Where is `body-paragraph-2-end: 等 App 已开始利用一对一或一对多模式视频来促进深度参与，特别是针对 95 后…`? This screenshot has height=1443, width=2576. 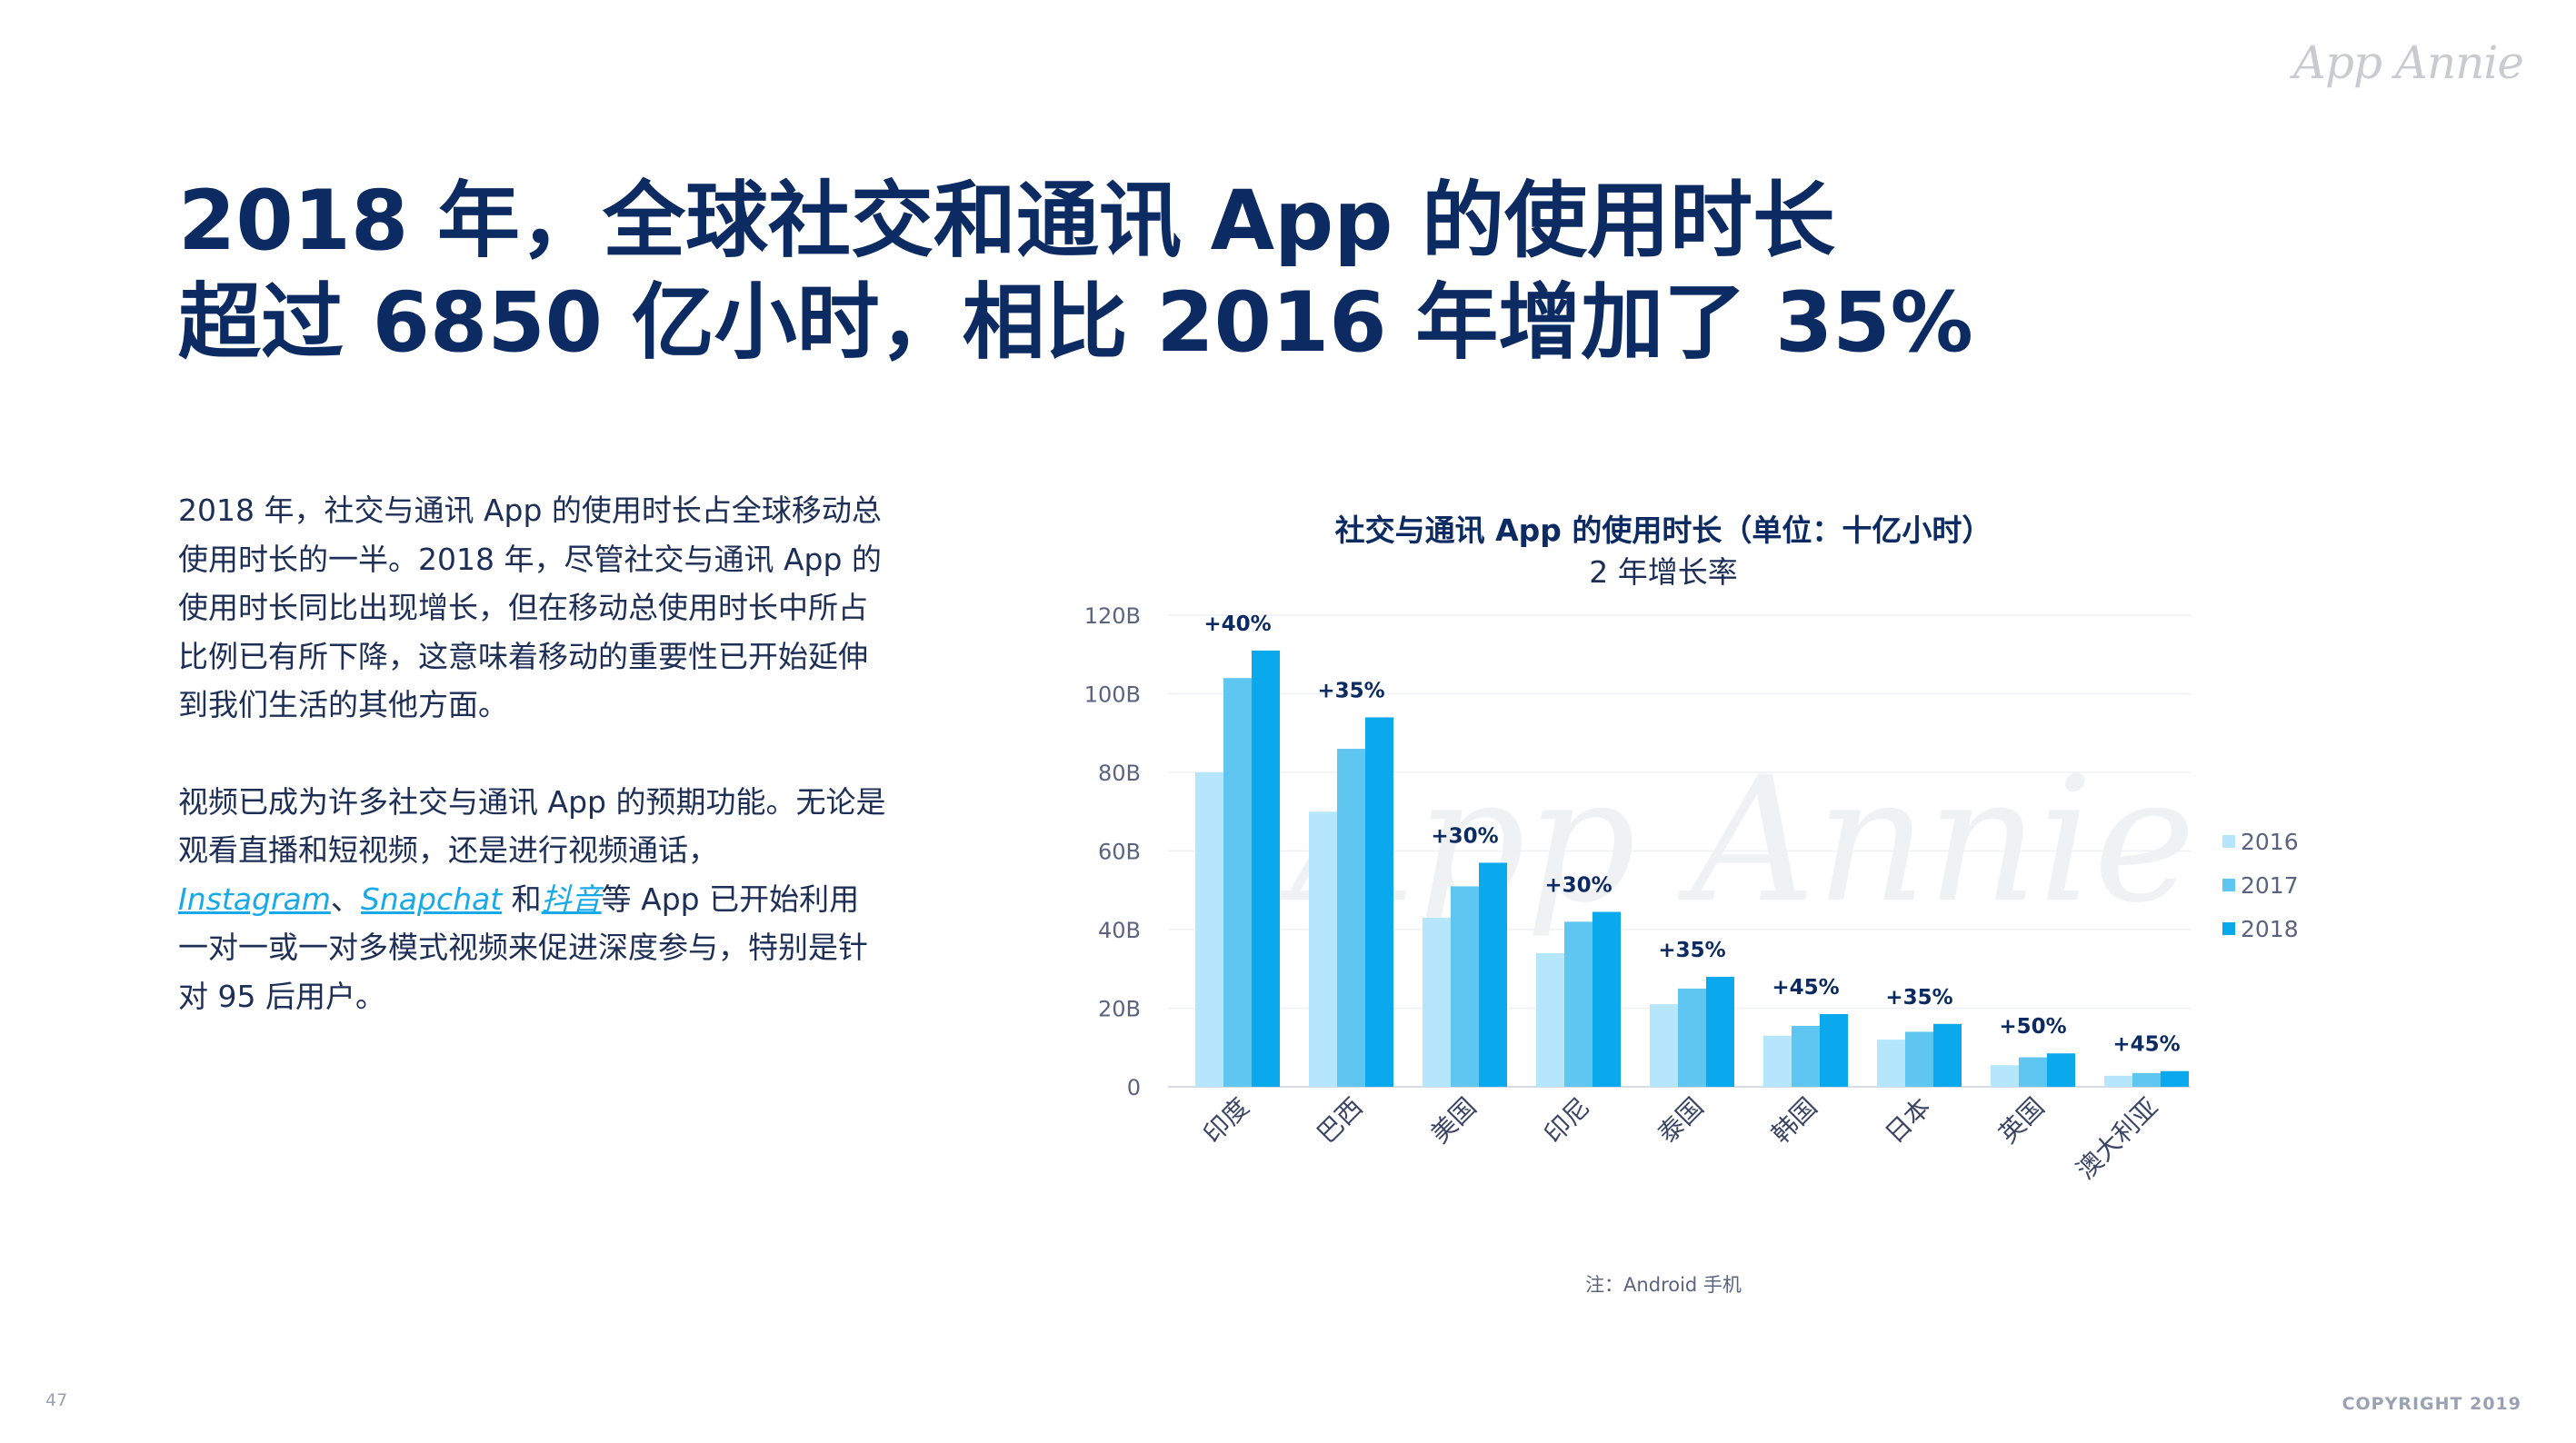
body-paragraph-2-end: 等 App 已开始利用一对一或一对多模式视频来促进深度参与，特别是针对 95 后… is located at coordinates (523, 947).